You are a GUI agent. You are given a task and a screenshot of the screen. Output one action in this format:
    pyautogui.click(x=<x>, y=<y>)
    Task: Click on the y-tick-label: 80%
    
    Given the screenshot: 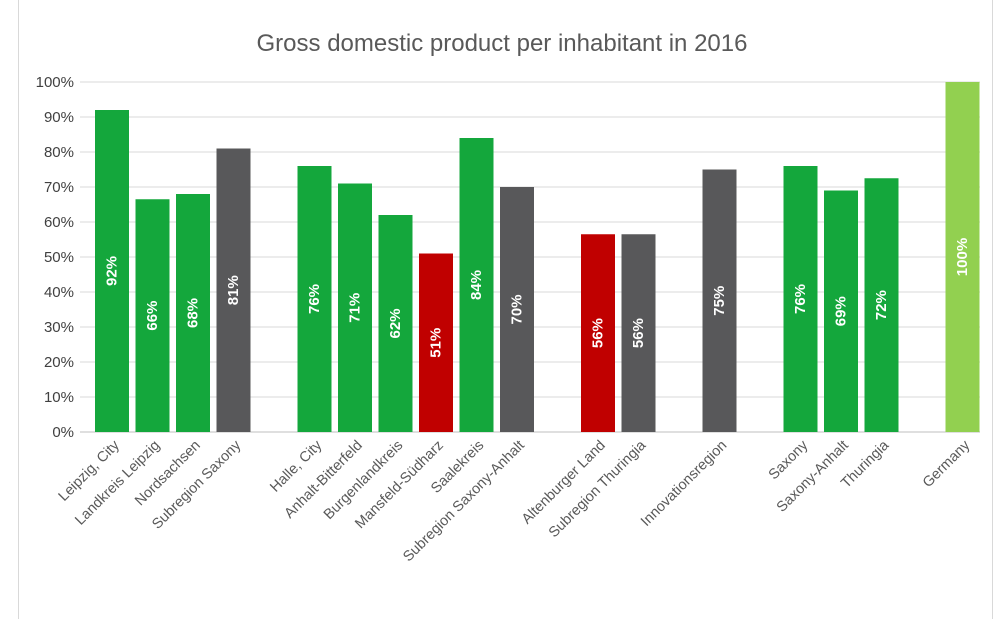 What is the action you would take?
    pyautogui.click(x=59, y=152)
    